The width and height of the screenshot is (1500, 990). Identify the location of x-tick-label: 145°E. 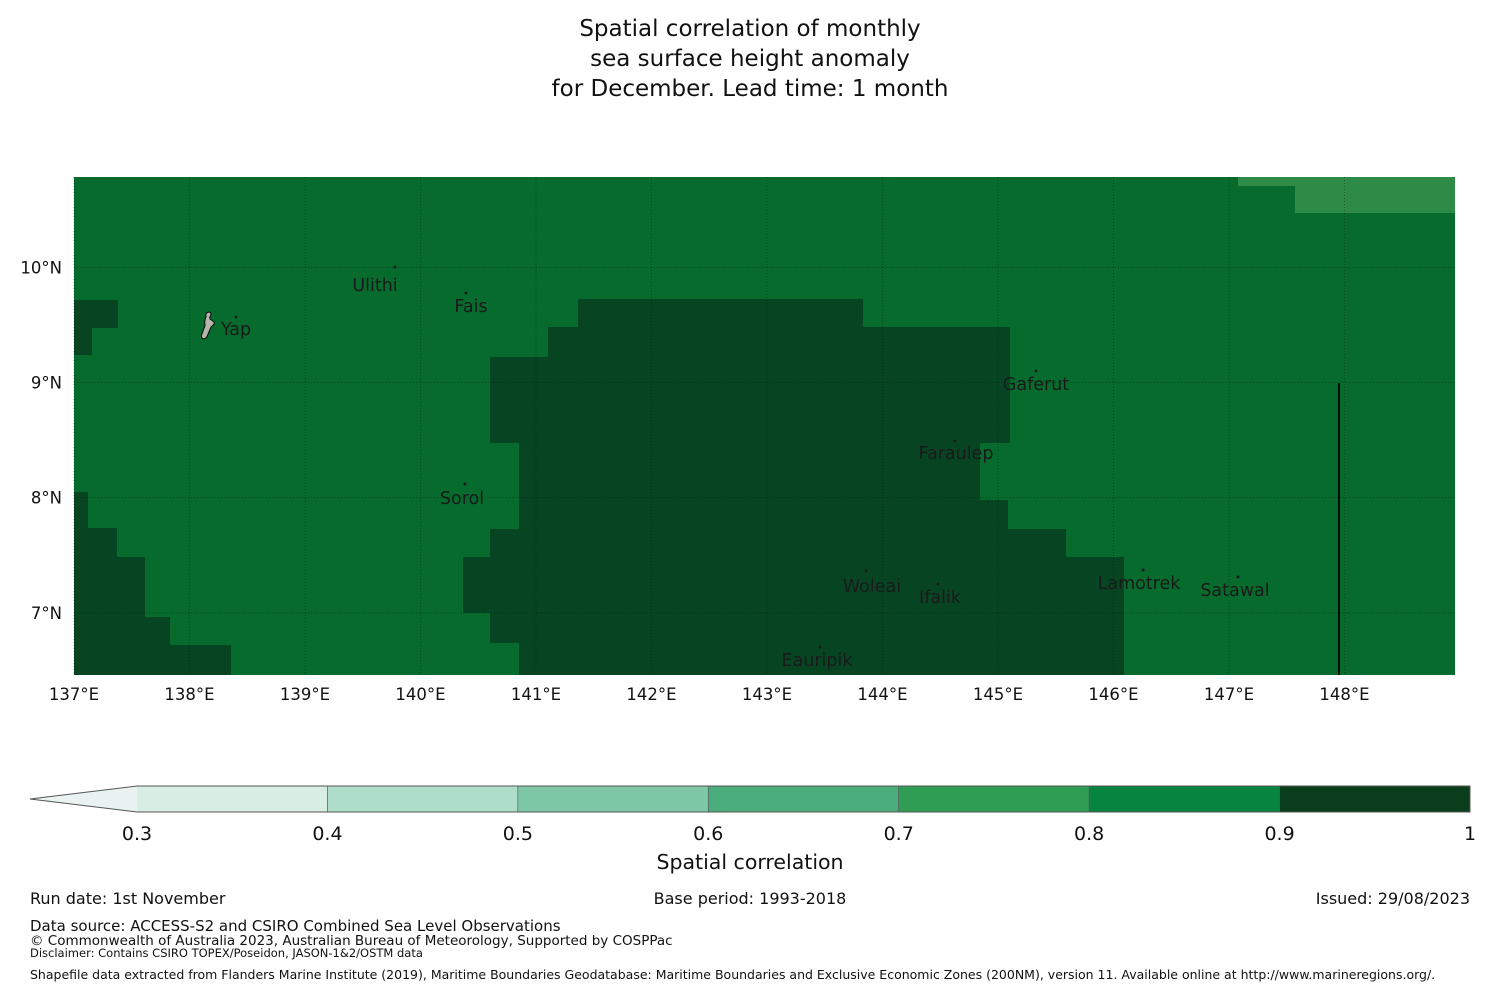
(998, 694).